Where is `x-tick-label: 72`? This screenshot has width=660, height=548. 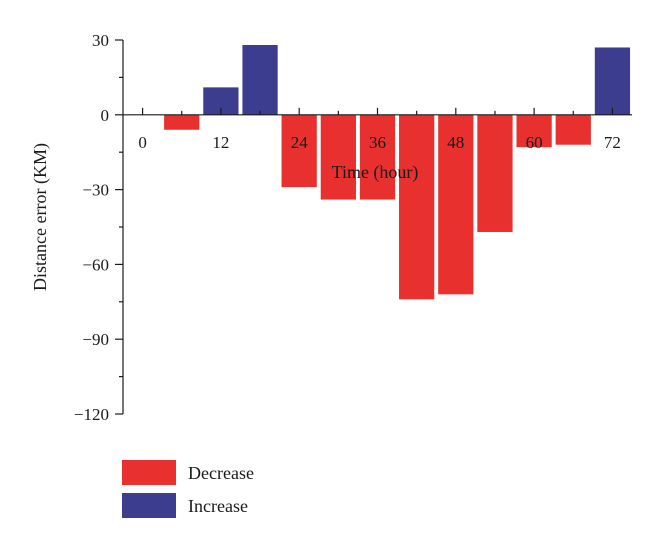
x-tick-label: 72 is located at coordinates (612, 142).